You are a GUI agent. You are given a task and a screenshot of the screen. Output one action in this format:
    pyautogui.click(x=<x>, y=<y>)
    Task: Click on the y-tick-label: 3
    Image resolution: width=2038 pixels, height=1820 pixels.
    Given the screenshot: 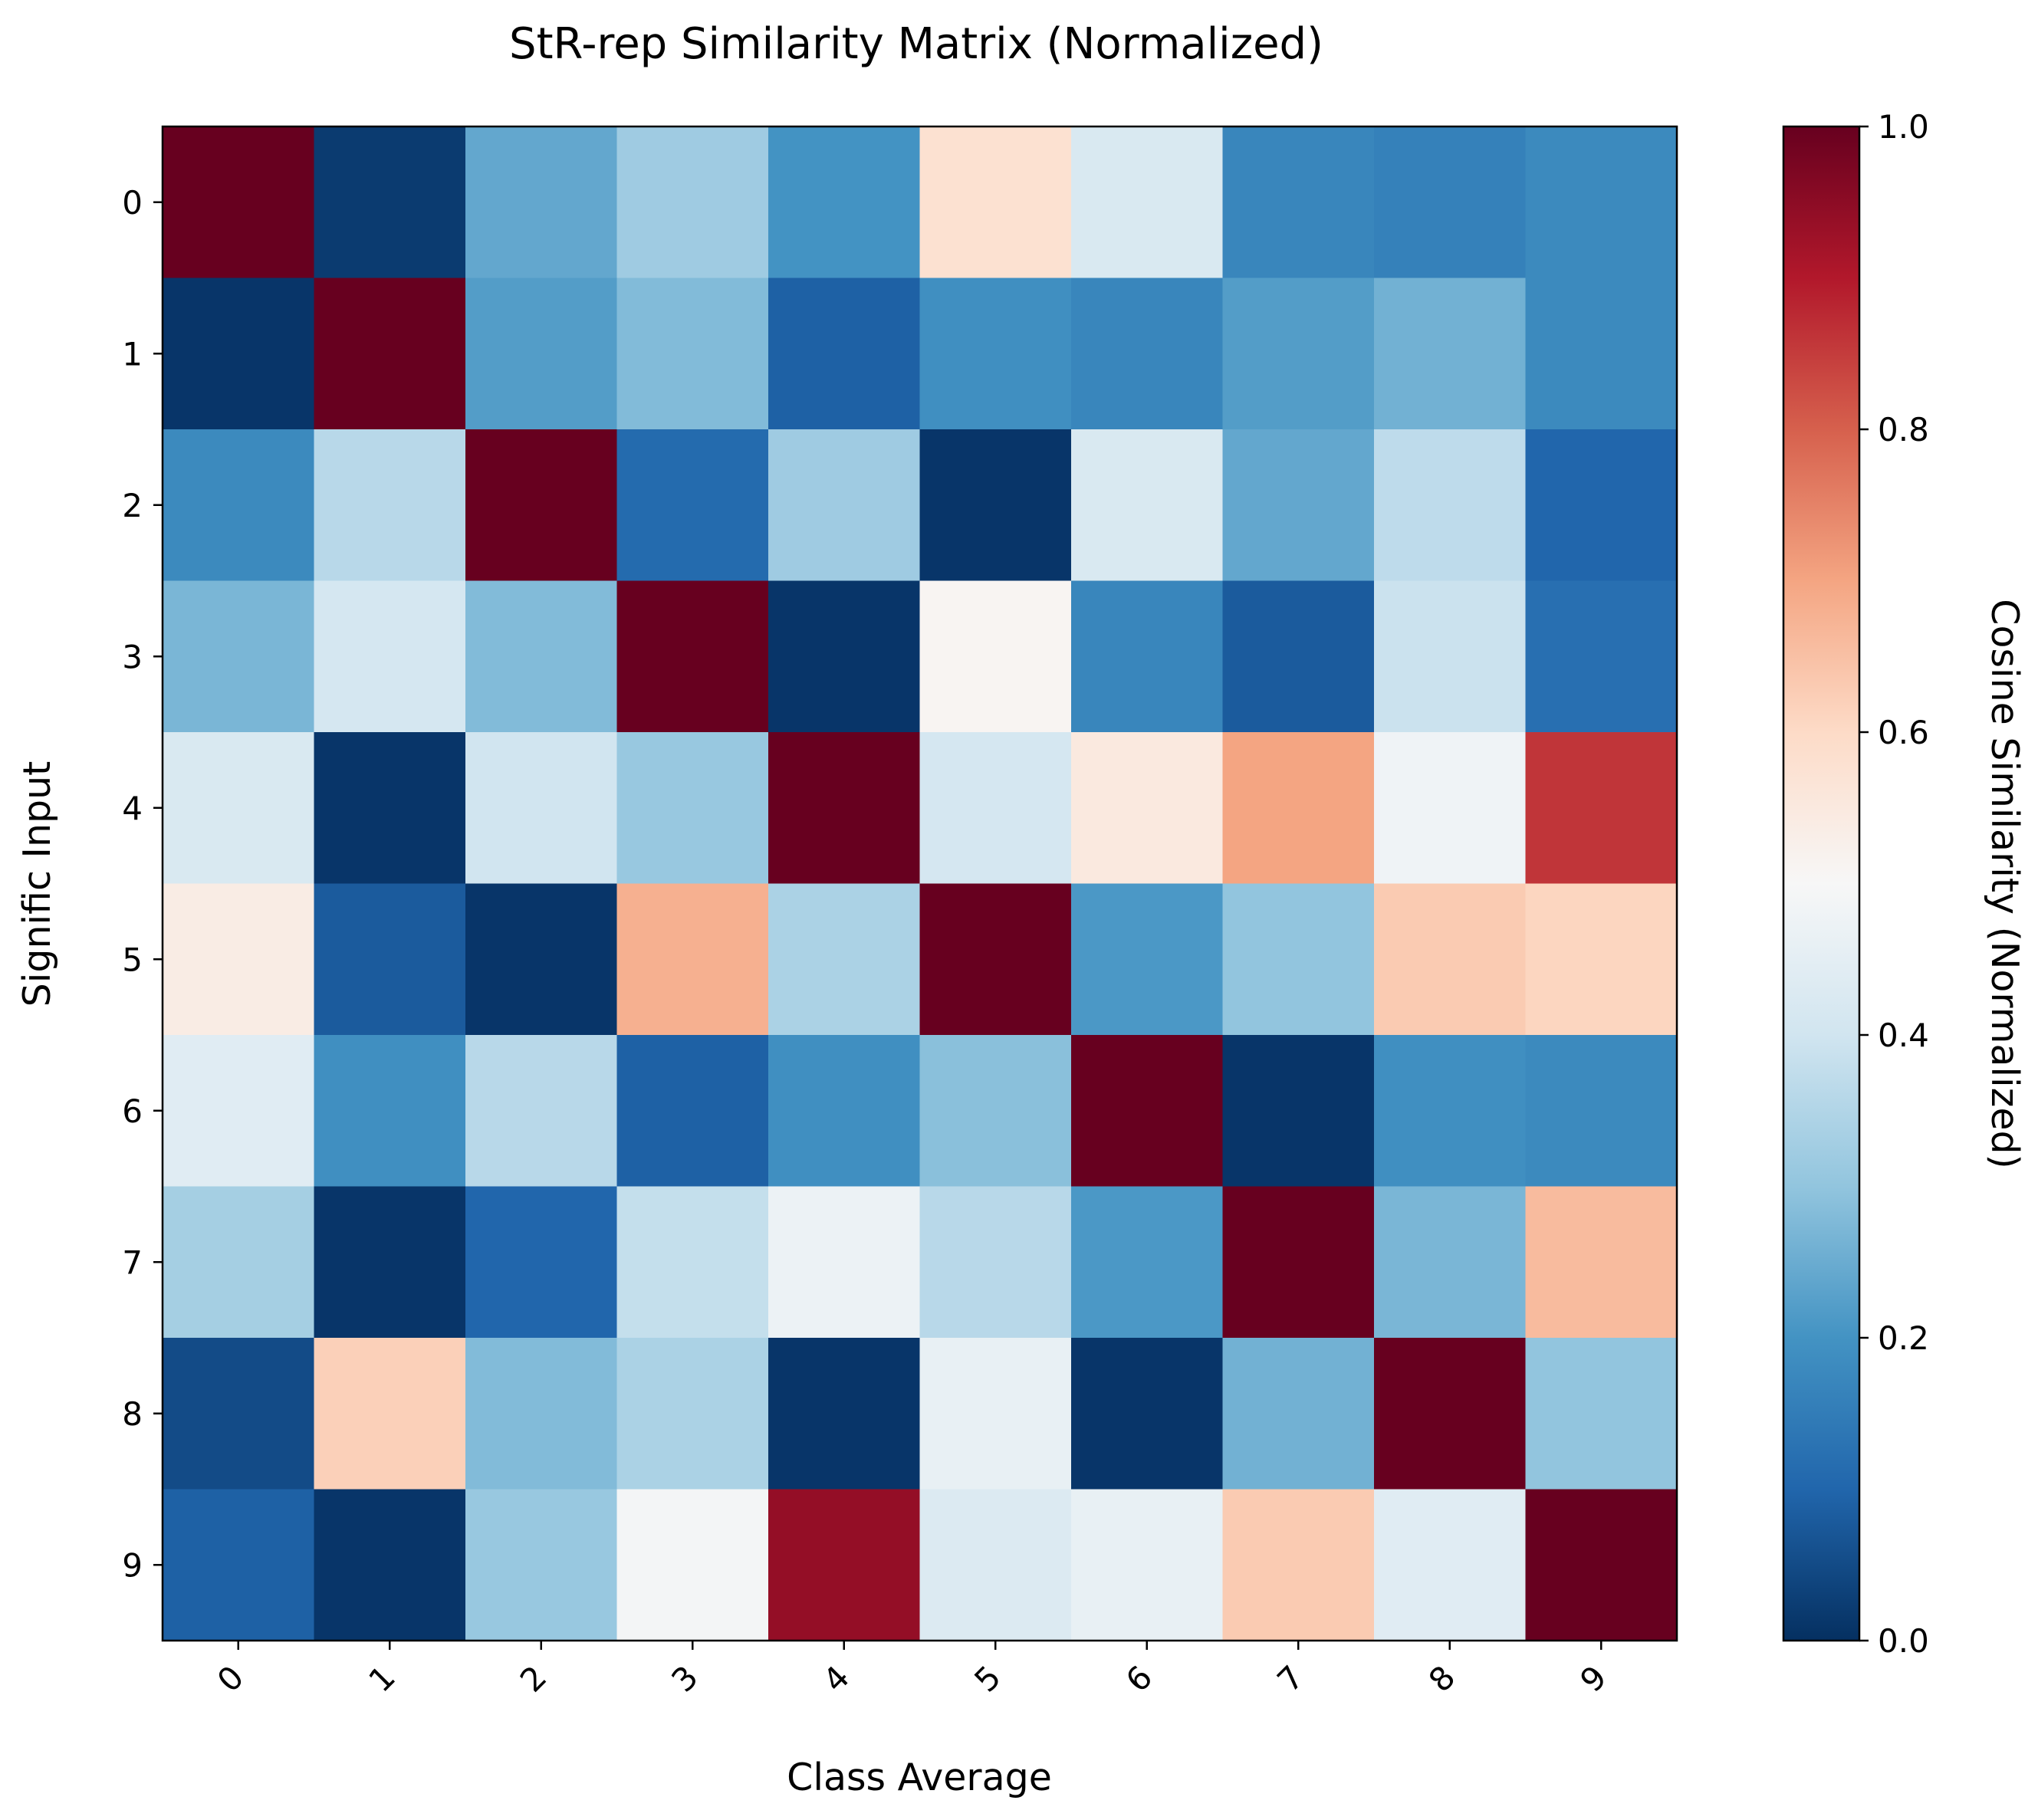 What is the action you would take?
    pyautogui.click(x=133, y=656)
    